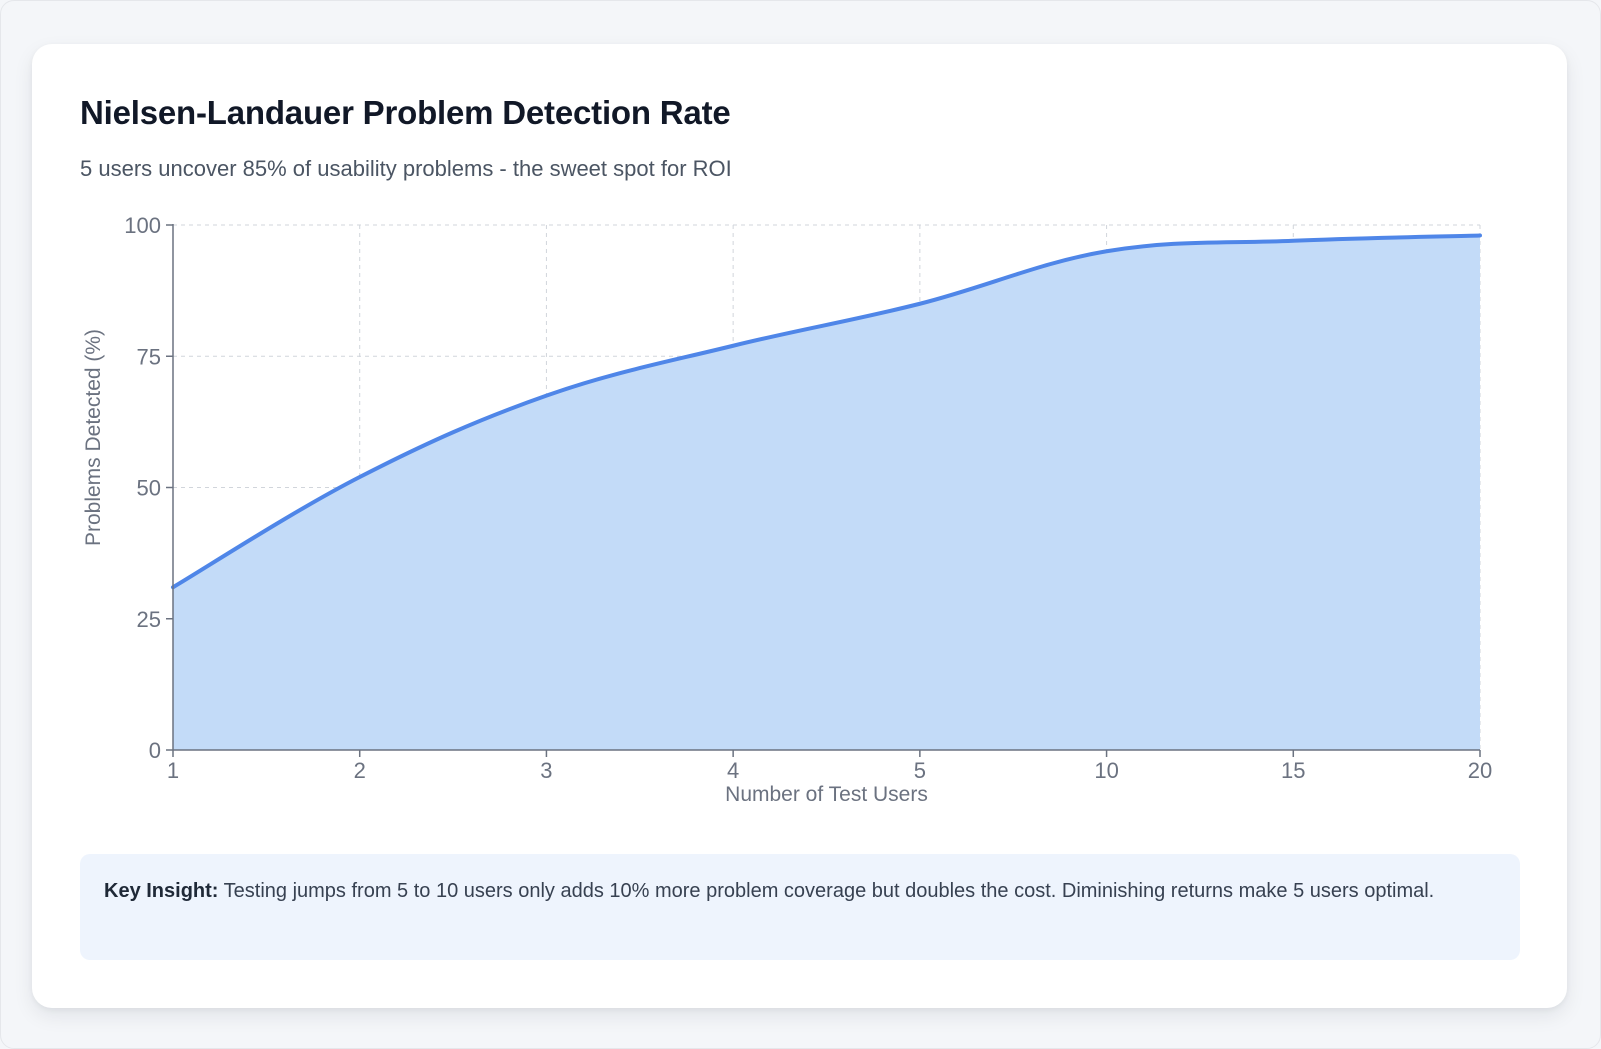  I want to click on y-tick-label: 25, so click(149, 619).